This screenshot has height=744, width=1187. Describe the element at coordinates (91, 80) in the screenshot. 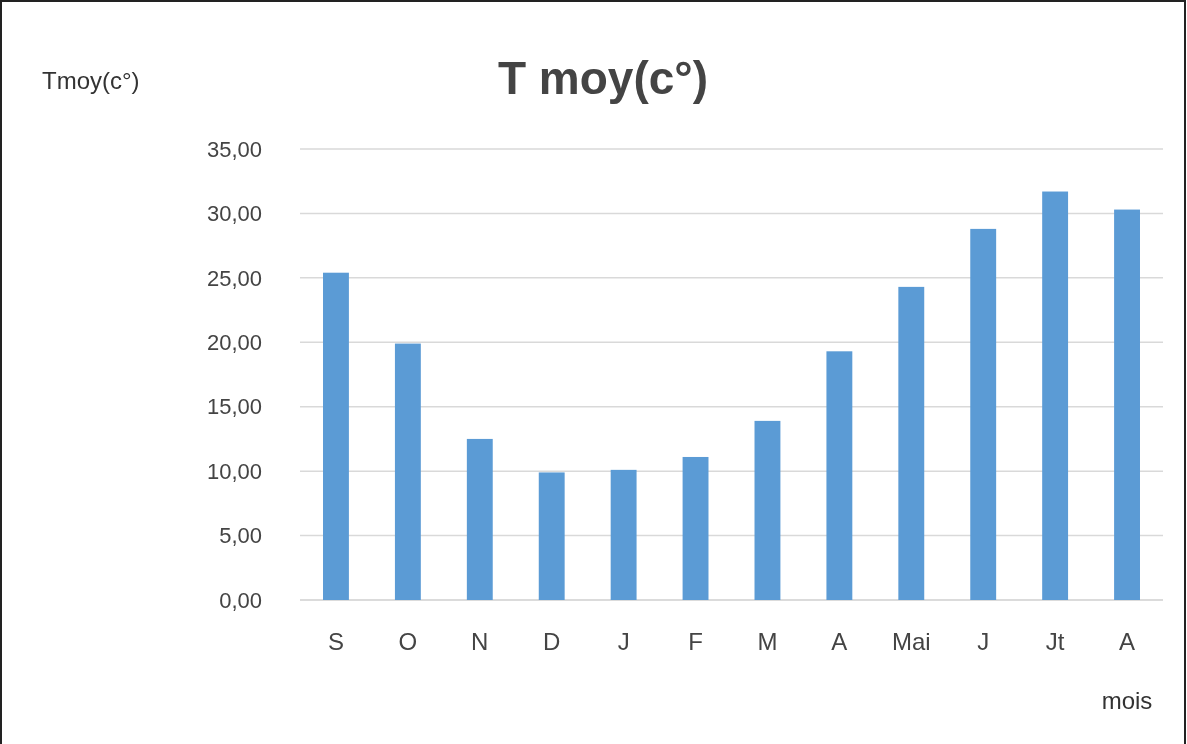

I see `y-axis-title: Tmoy(c°)` at that location.